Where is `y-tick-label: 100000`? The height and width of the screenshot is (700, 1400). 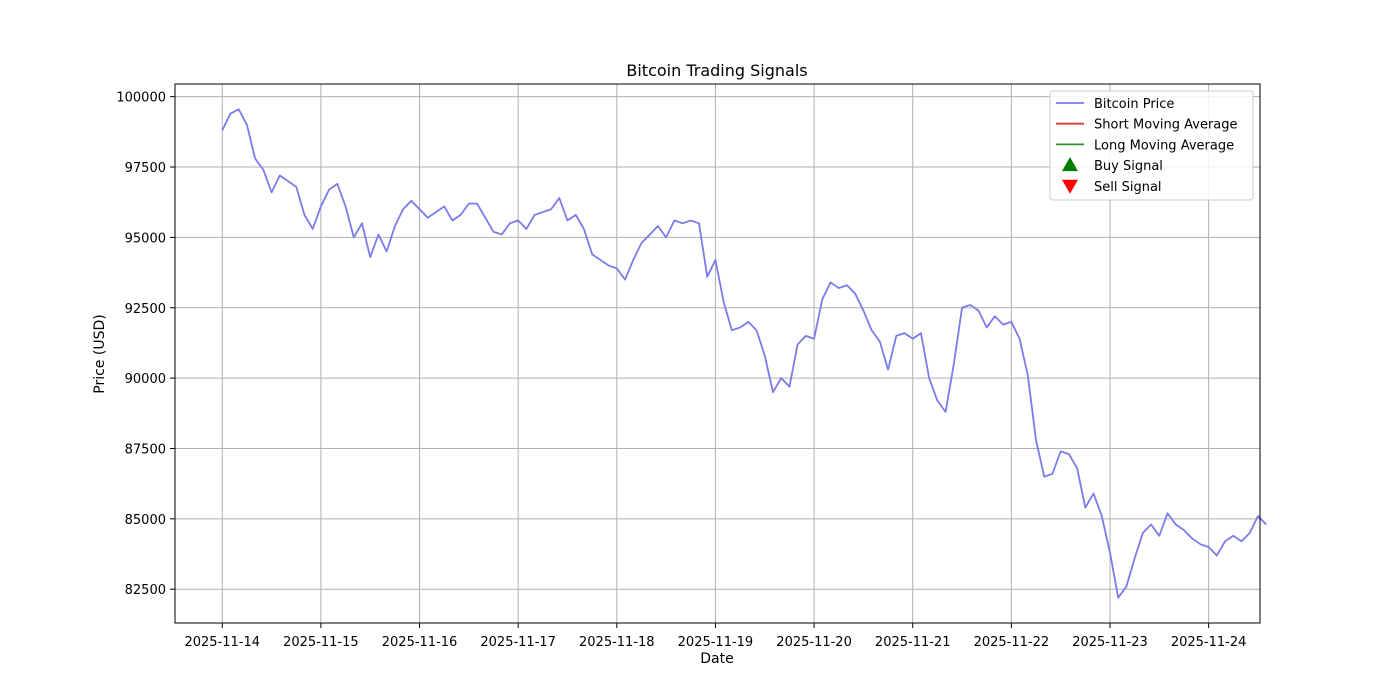 y-tick-label: 100000 is located at coordinates (141, 98).